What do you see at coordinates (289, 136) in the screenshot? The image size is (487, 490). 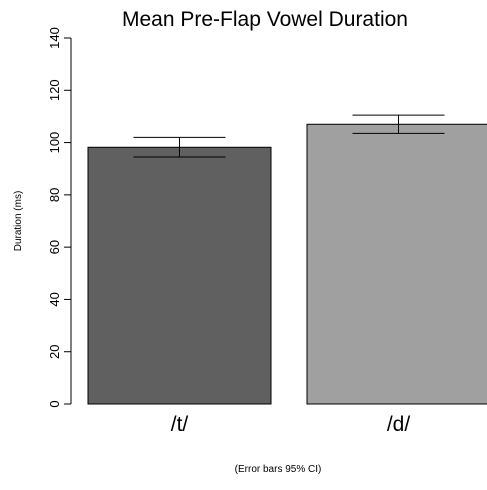 I see `error-bars-group` at bounding box center [289, 136].